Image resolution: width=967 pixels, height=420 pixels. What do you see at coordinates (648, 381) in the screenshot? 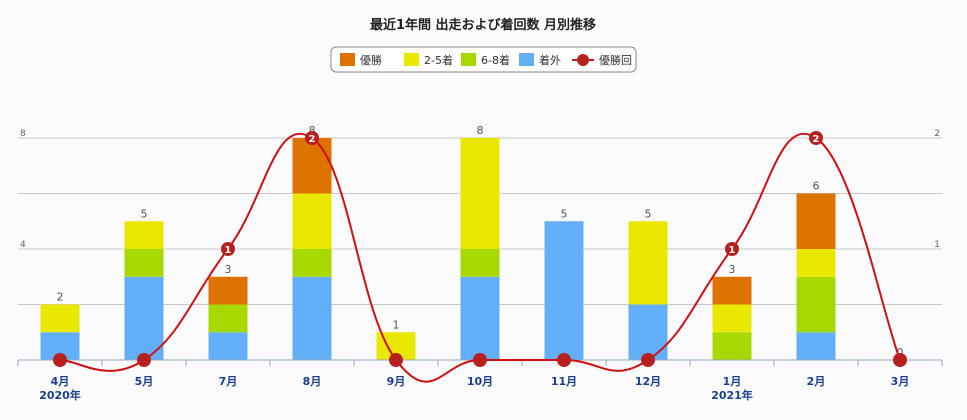
I see `x-category-label: 12月` at bounding box center [648, 381].